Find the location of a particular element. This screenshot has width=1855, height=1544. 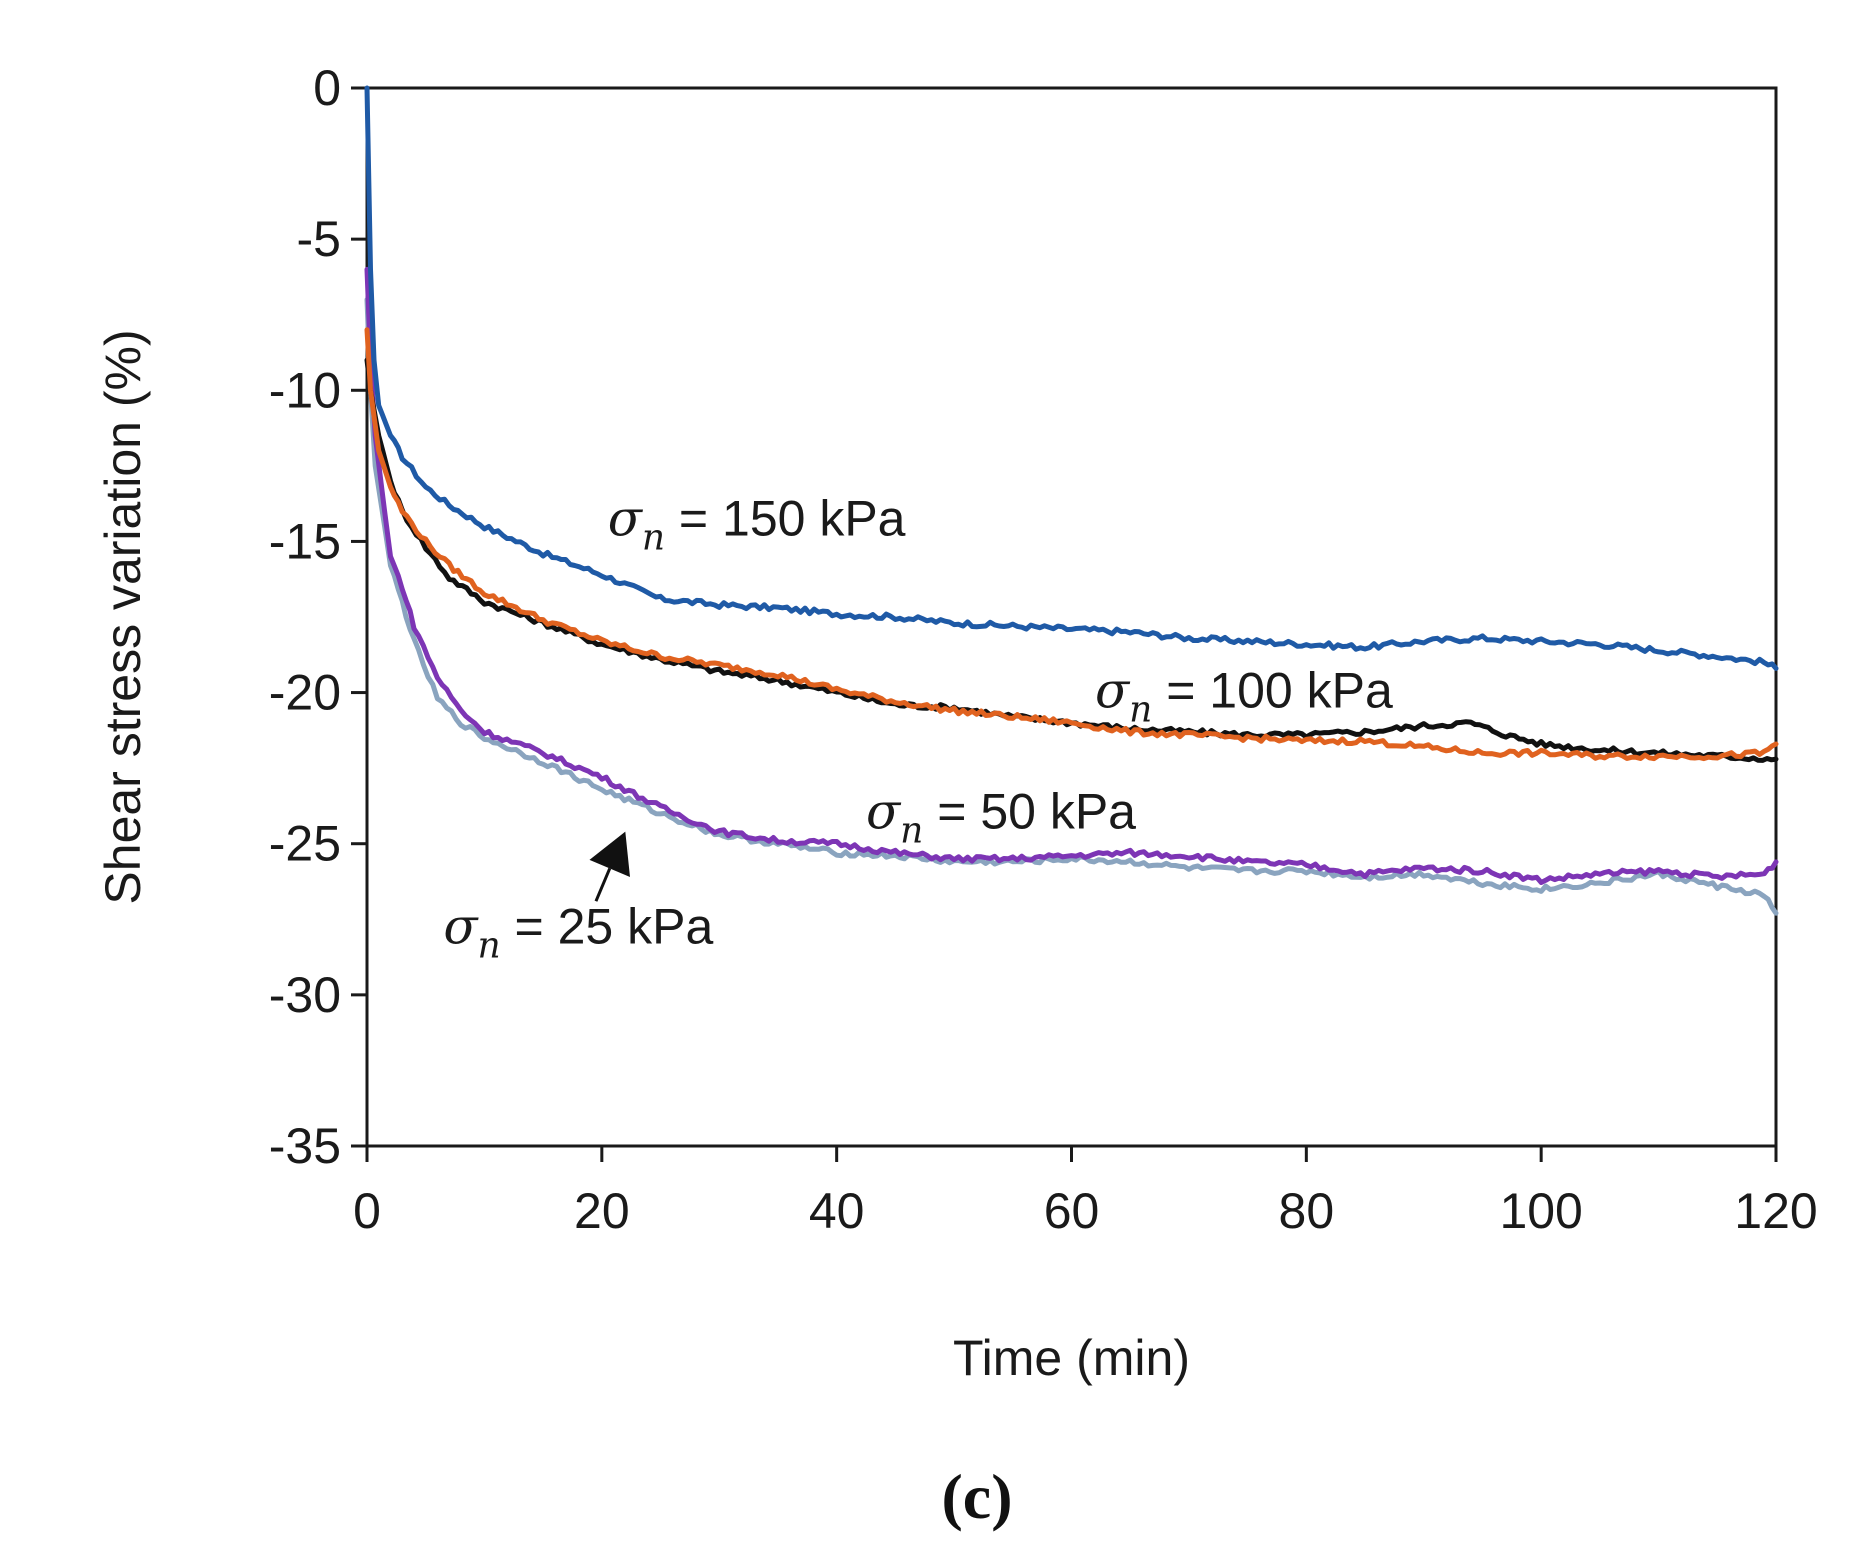

annotation-arrow-head is located at coordinates (609, 854).